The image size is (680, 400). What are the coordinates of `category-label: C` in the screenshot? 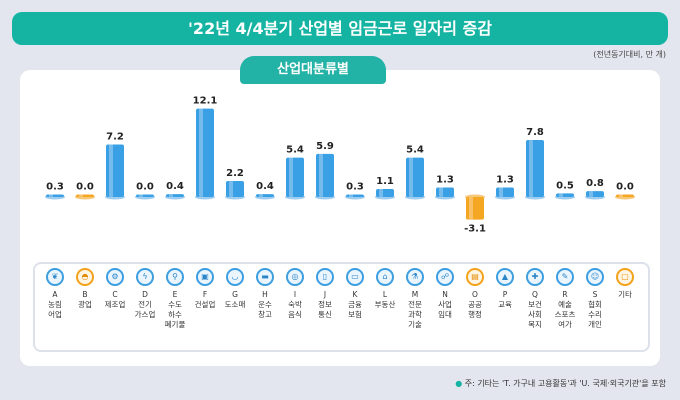 It's located at (115, 294).